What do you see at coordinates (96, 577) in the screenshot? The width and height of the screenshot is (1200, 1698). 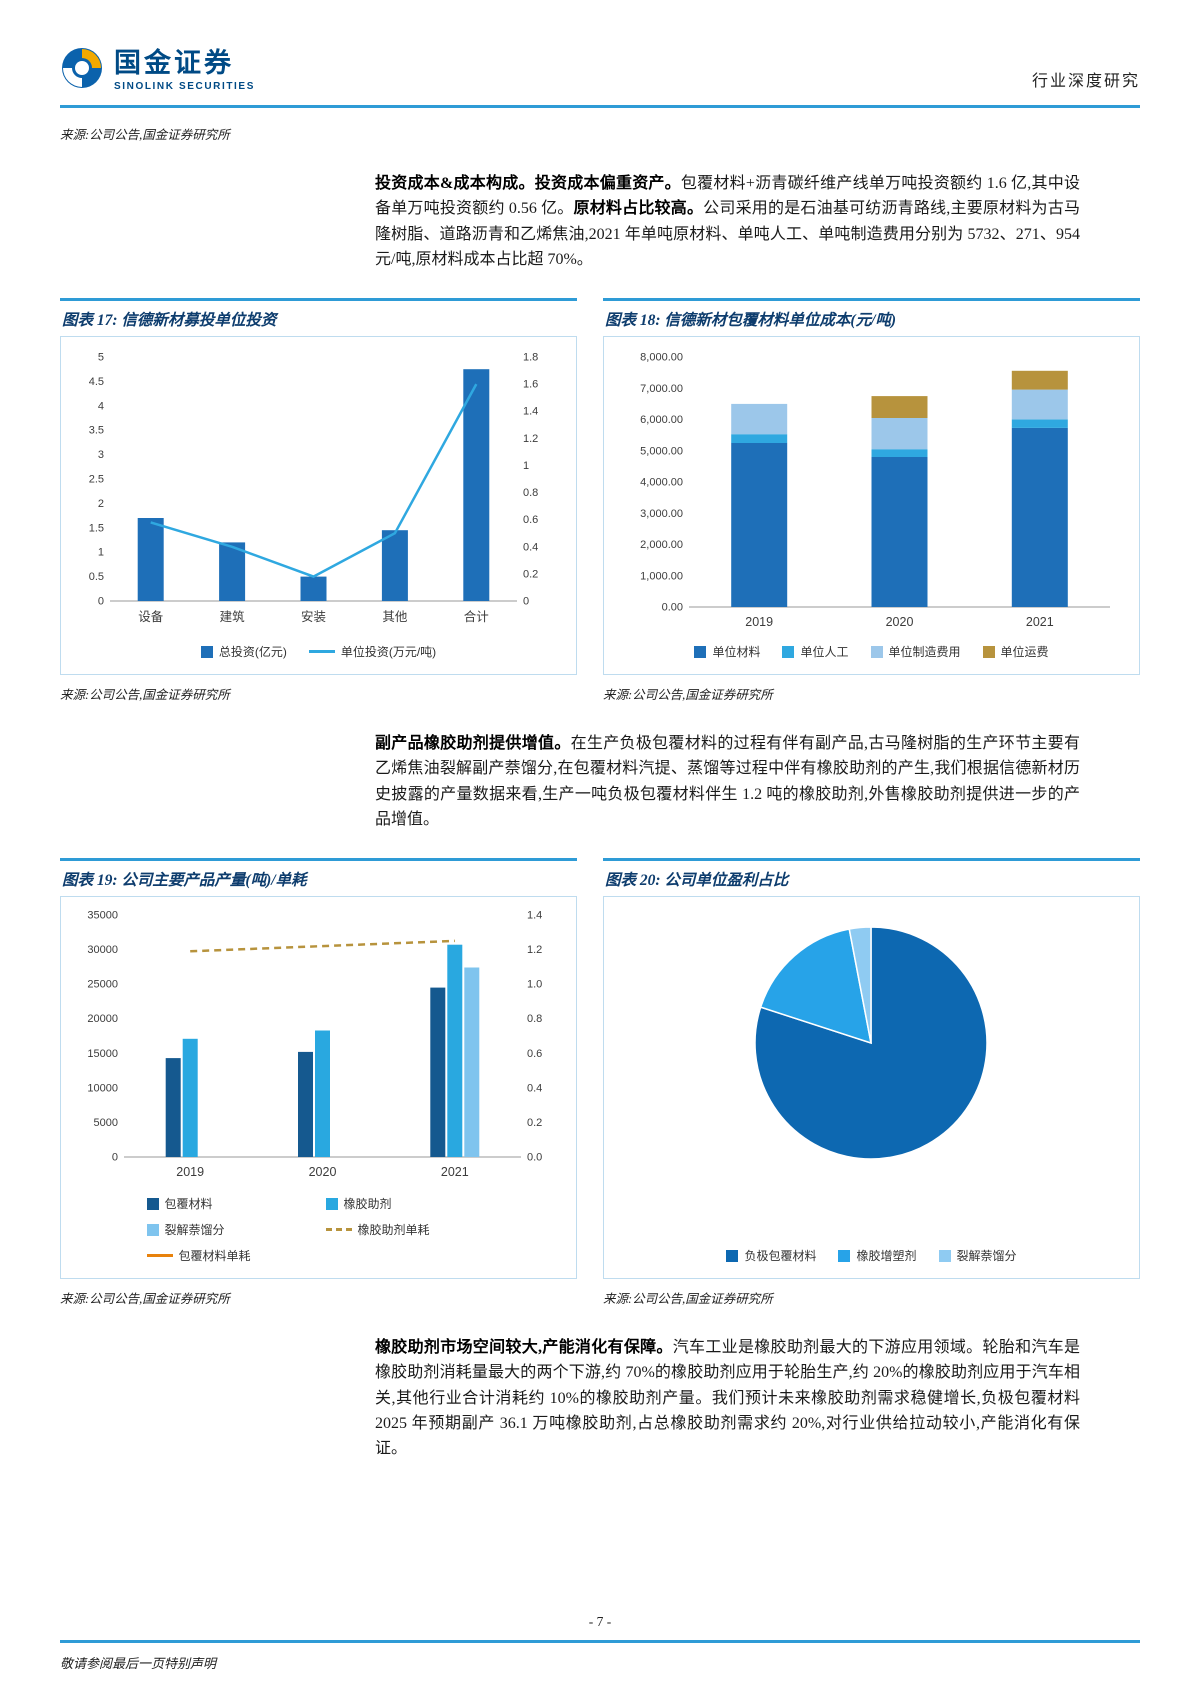 I see `svg-text: 0.5` at bounding box center [96, 577].